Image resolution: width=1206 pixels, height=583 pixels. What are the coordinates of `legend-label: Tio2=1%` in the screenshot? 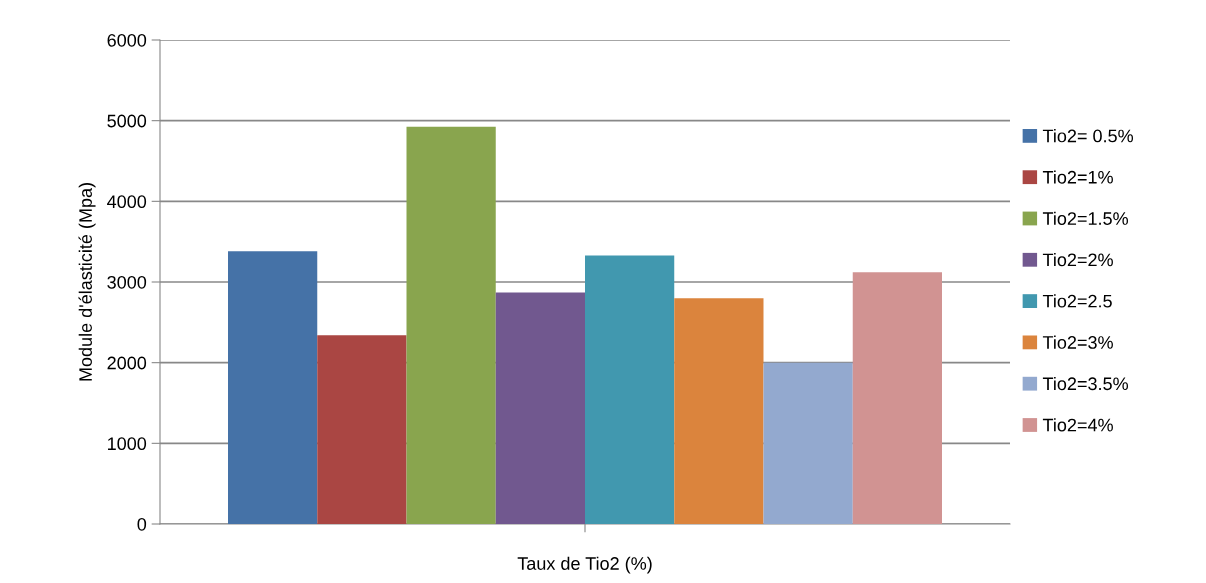 It's located at (1077, 177).